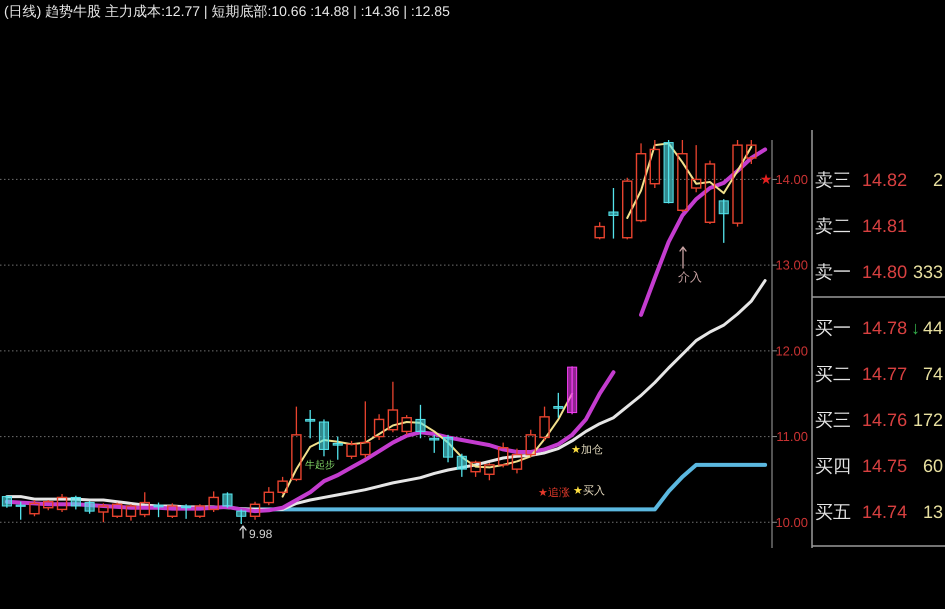  Describe the element at coordinates (554, 493) in the screenshot. I see `annotation: ★追涨` at that location.